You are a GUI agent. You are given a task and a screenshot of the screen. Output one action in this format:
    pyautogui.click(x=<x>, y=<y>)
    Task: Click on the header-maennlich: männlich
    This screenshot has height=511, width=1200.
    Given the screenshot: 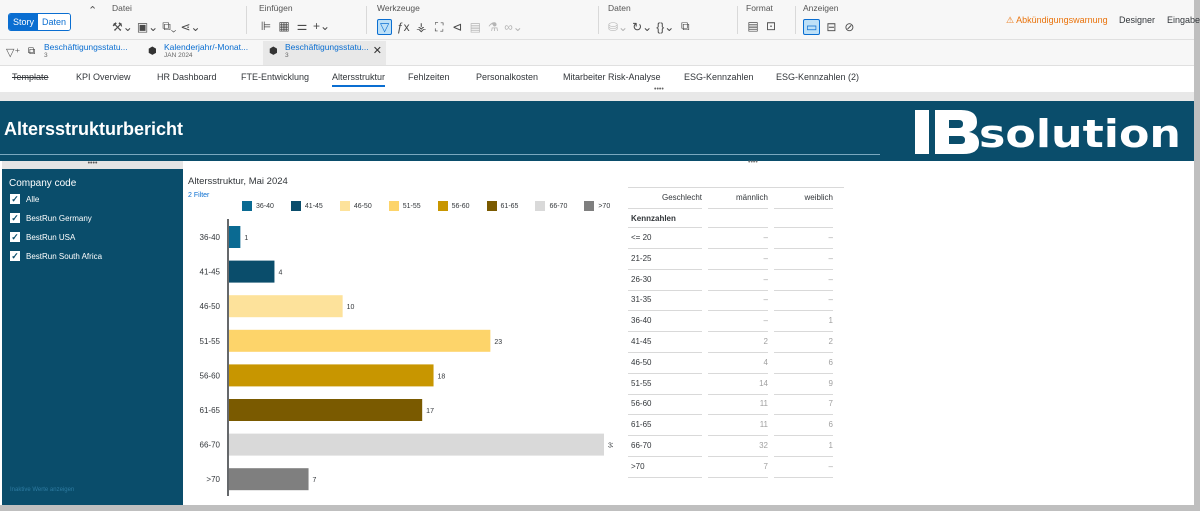 What is the action you would take?
    pyautogui.click(x=751, y=197)
    